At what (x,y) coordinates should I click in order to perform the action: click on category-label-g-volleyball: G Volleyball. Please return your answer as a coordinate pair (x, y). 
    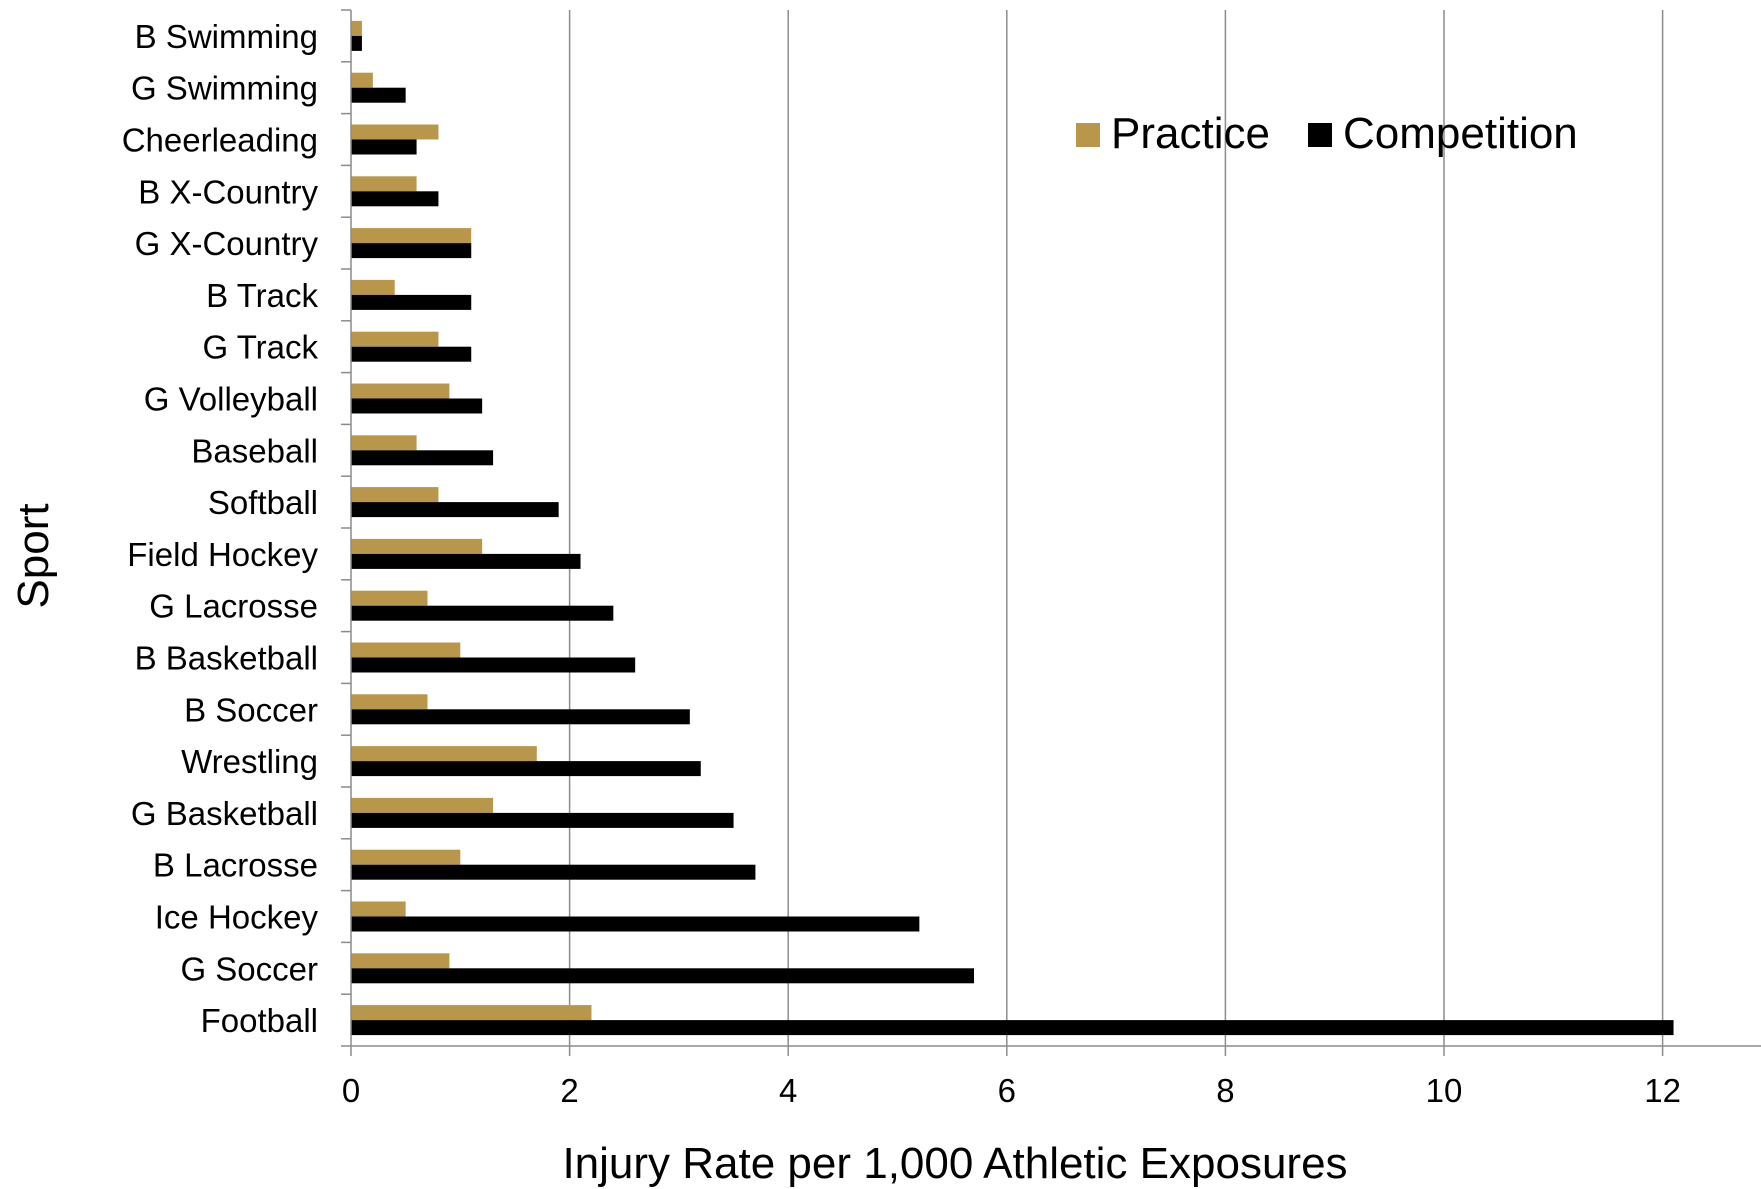
    Looking at the image, I should click on (231, 399).